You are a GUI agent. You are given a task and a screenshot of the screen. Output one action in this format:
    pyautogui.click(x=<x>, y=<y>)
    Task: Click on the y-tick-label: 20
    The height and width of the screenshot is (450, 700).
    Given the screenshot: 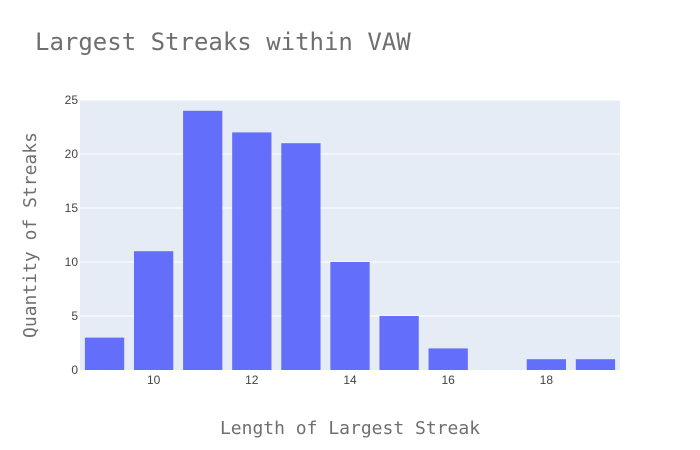 What is the action you would take?
    pyautogui.click(x=72, y=154)
    